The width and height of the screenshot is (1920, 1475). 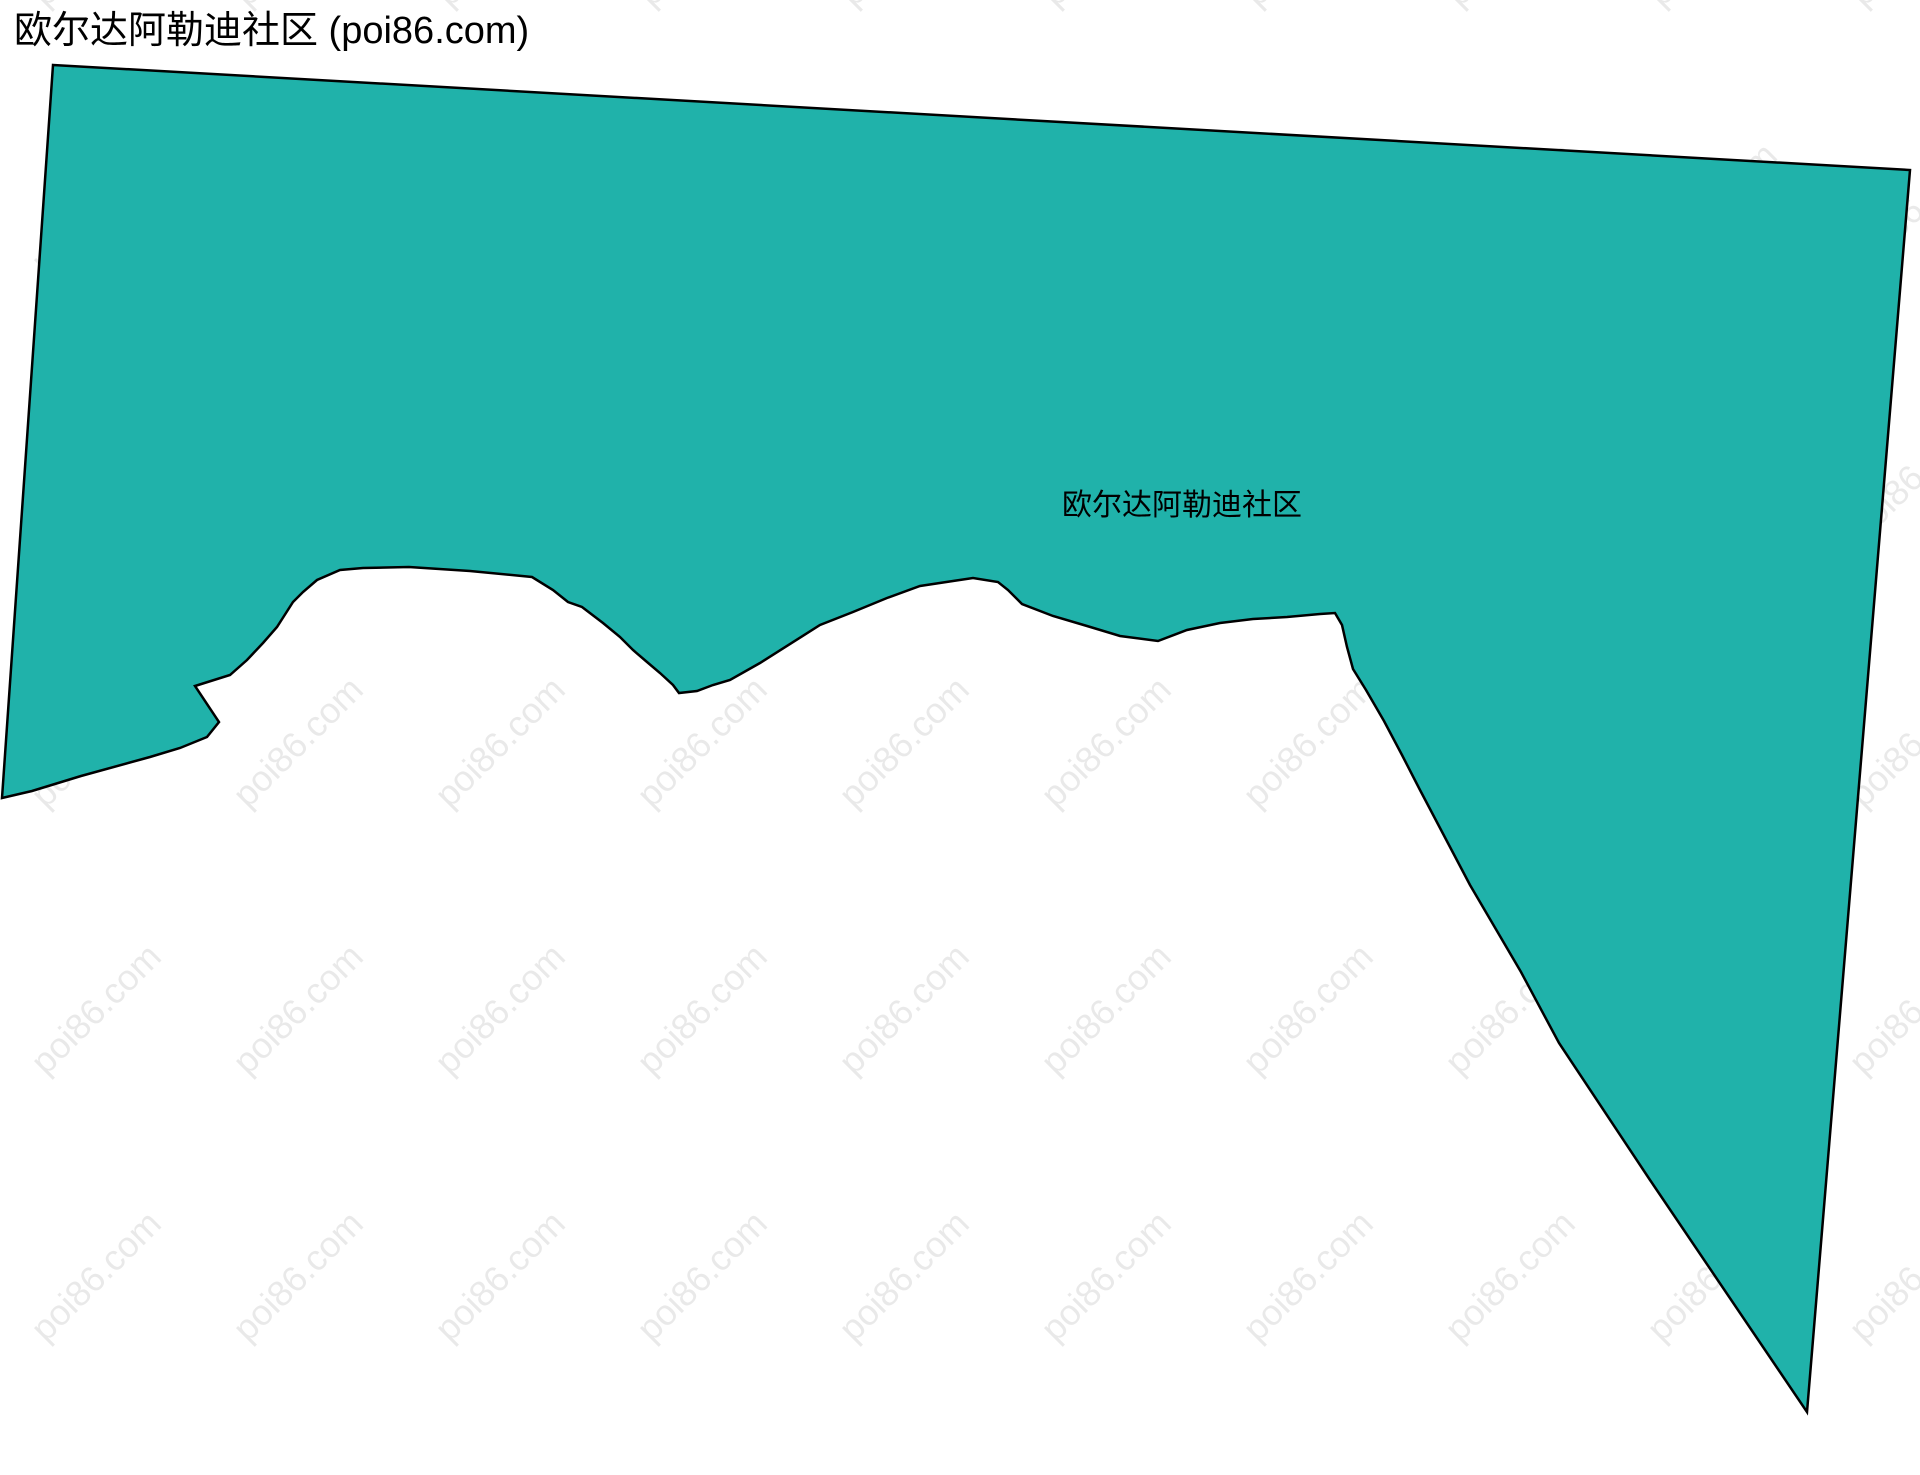 I want to click on page-title: 欧尔达阿勒迪社区 (poi86.com), so click(x=272, y=31).